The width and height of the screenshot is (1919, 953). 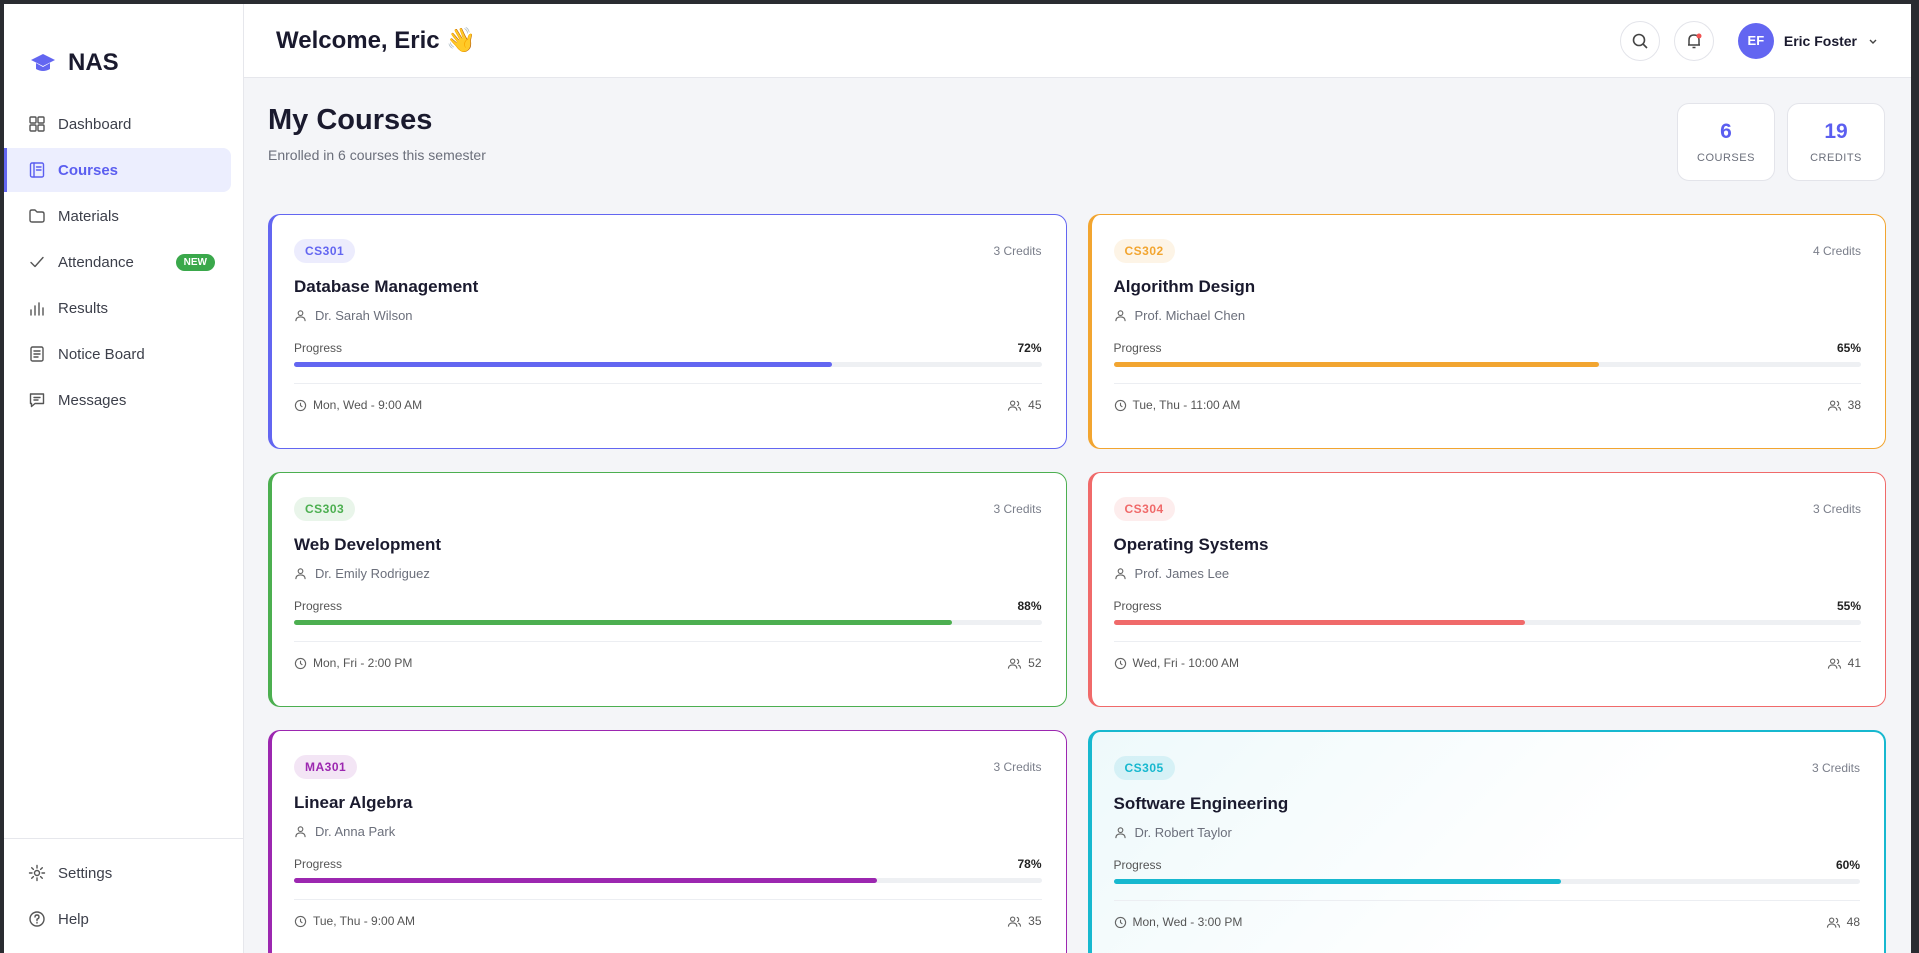 I want to click on students: 48, so click(x=1843, y=922).